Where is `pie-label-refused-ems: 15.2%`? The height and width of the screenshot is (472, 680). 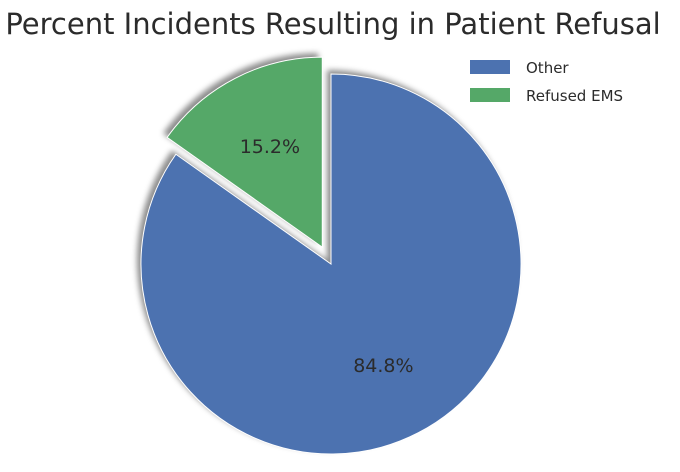 pie-label-refused-ems: 15.2% is located at coordinates (270, 147).